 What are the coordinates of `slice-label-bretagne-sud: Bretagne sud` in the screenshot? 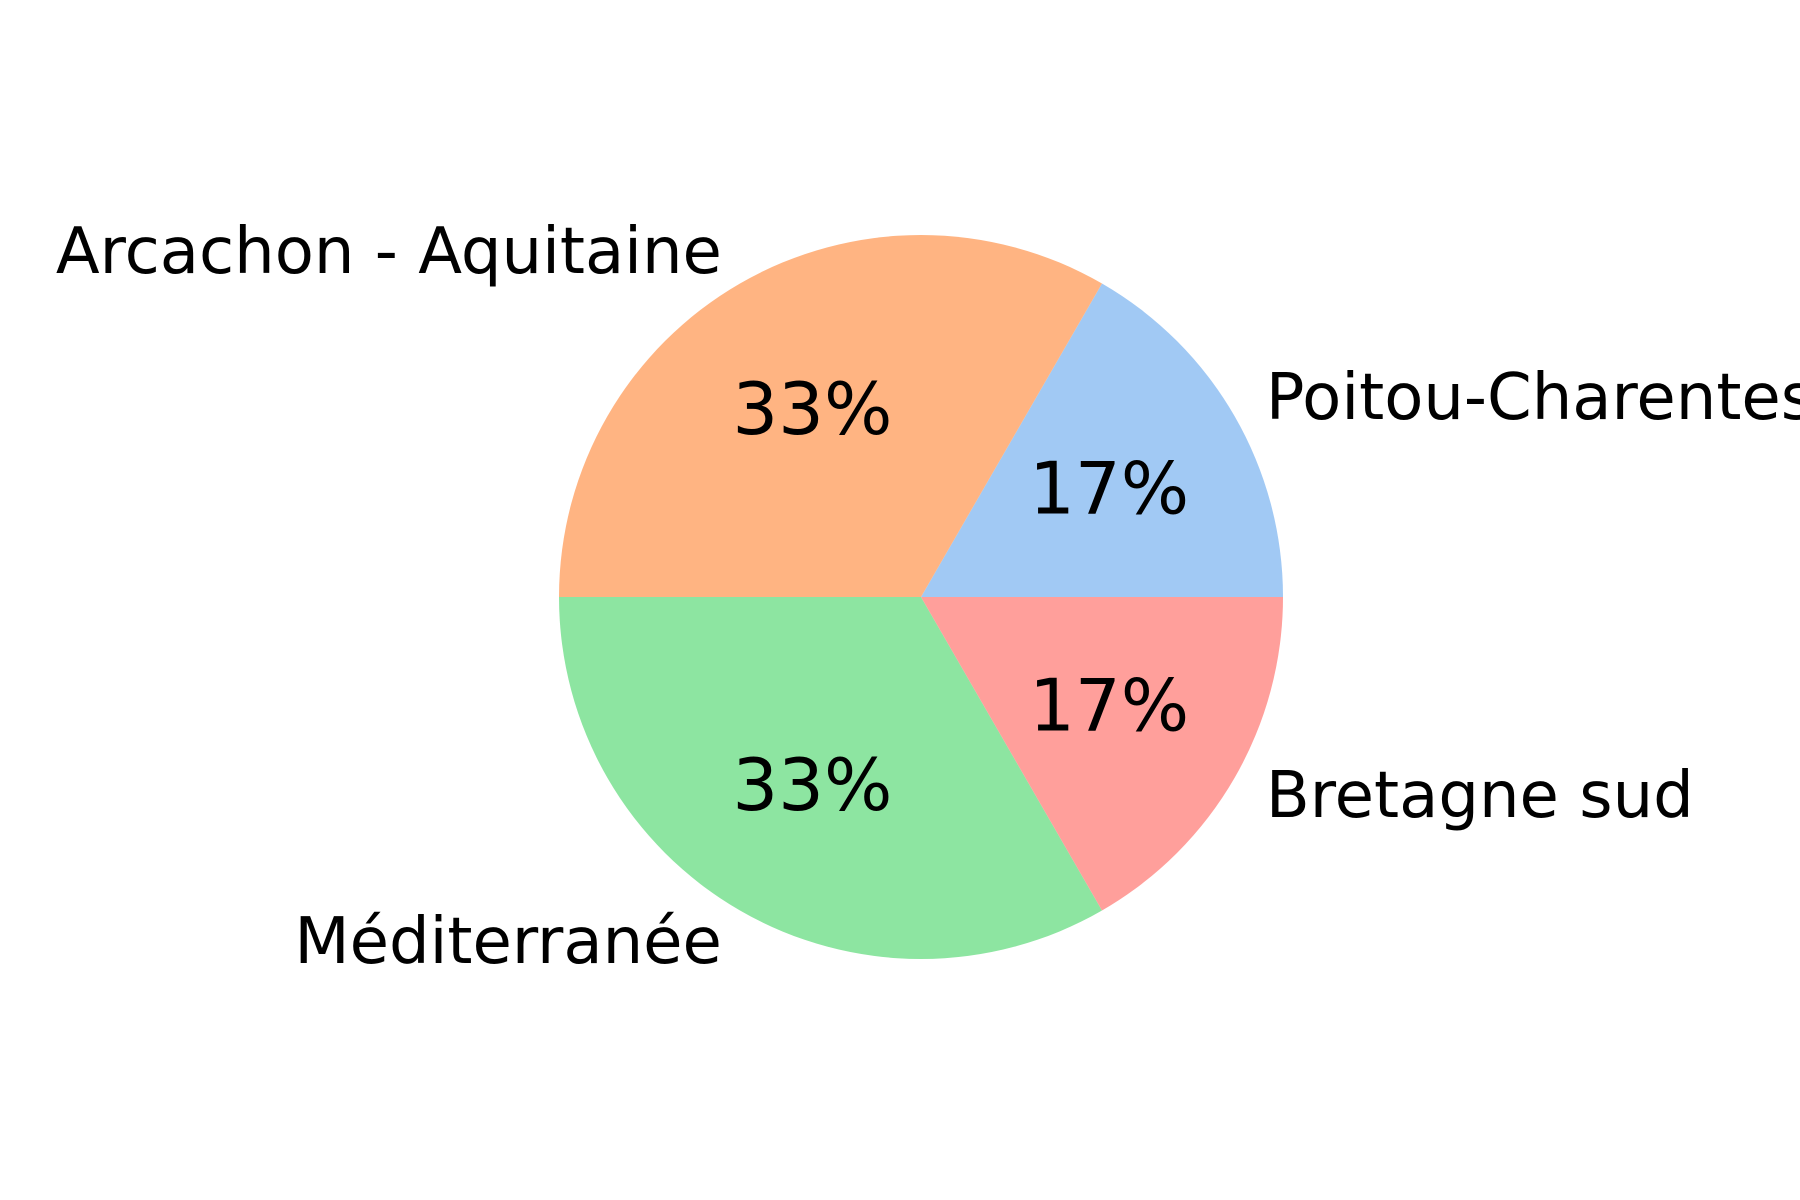 It's located at (1480, 796).